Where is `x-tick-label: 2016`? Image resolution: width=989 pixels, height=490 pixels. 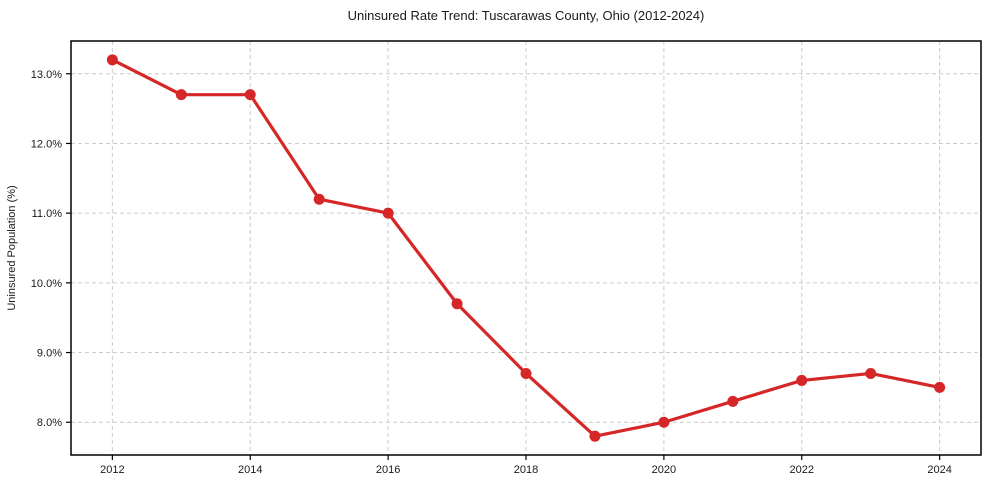
x-tick-label: 2016 is located at coordinates (388, 470).